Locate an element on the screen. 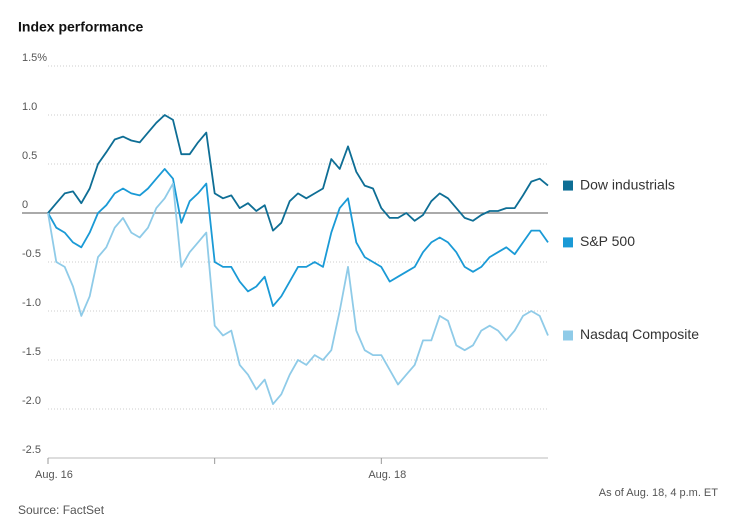 This screenshot has height=524, width=745. legend-label: S&P 500 is located at coordinates (607, 241).